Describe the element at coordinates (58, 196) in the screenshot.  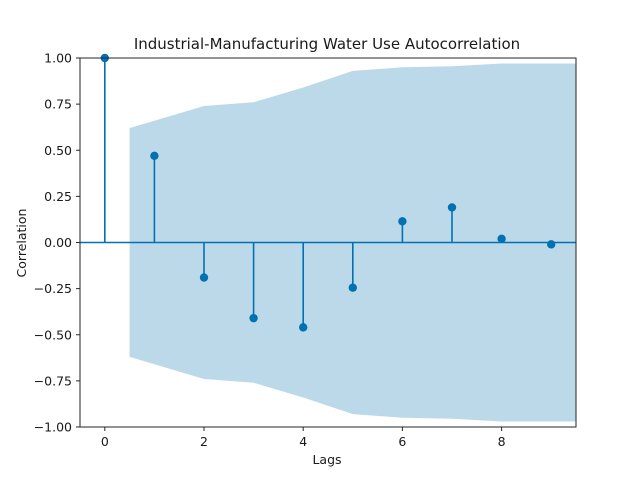
I see `y-tick-label: 0.25` at that location.